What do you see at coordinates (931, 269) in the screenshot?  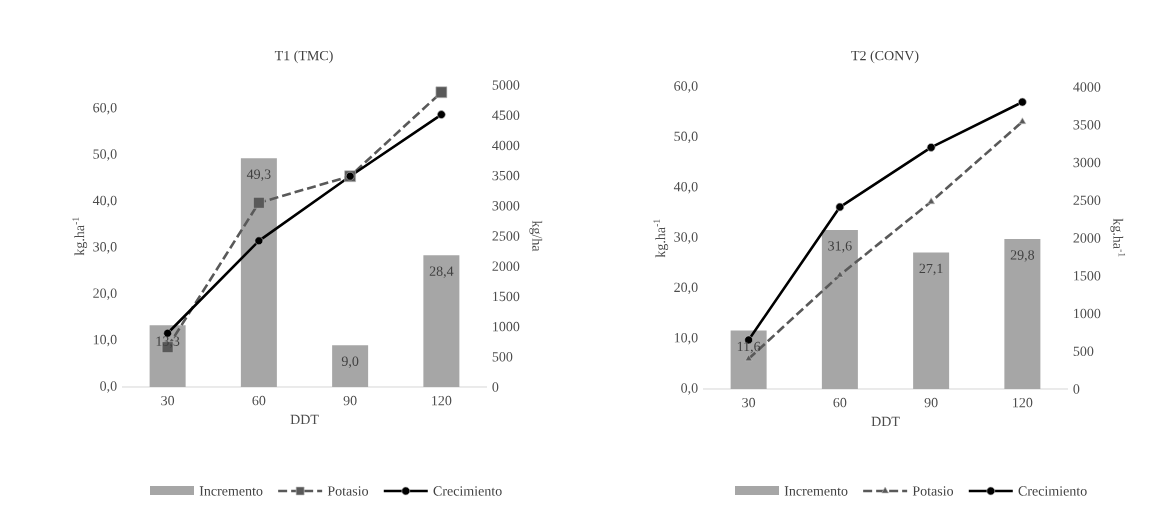 I see `data-label: 27,1` at bounding box center [931, 269].